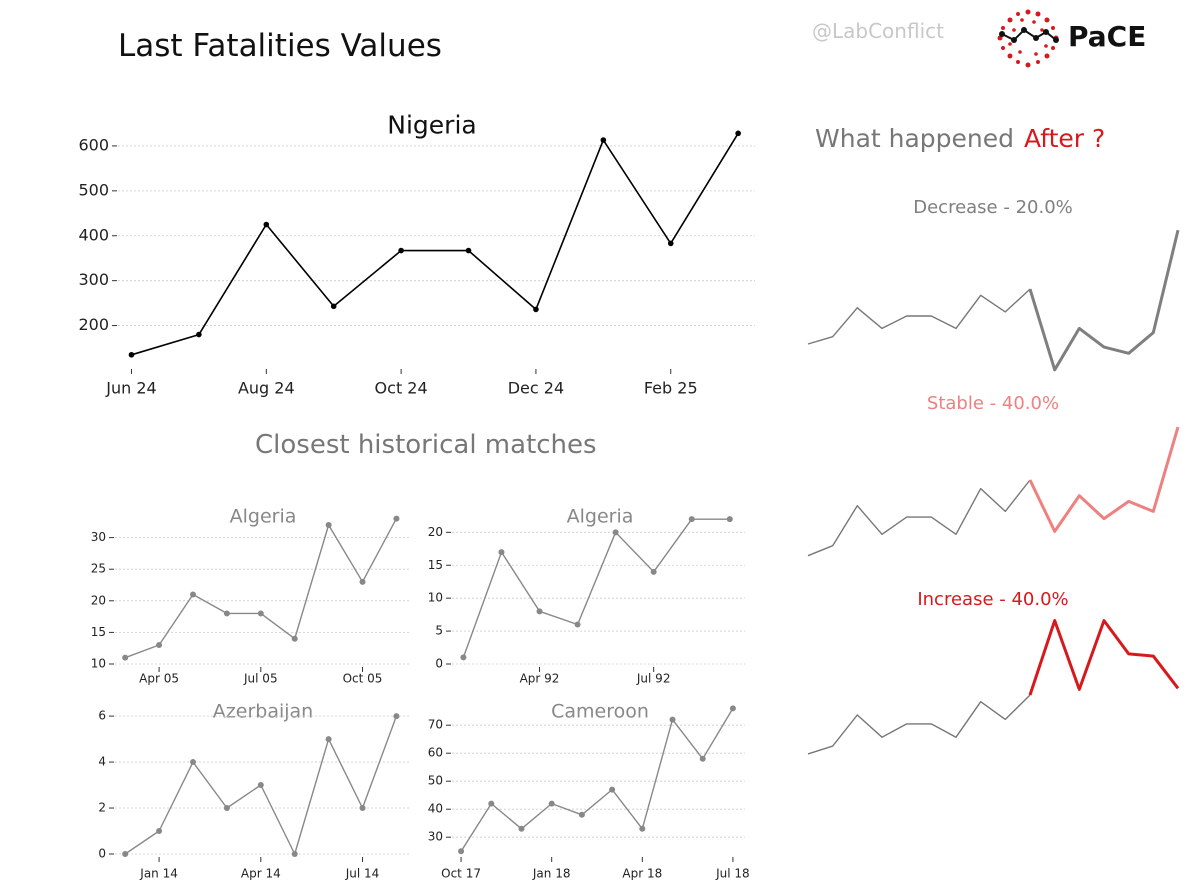  What do you see at coordinates (93, 279) in the screenshot?
I see `nigeria-y-tick-label: 300` at bounding box center [93, 279].